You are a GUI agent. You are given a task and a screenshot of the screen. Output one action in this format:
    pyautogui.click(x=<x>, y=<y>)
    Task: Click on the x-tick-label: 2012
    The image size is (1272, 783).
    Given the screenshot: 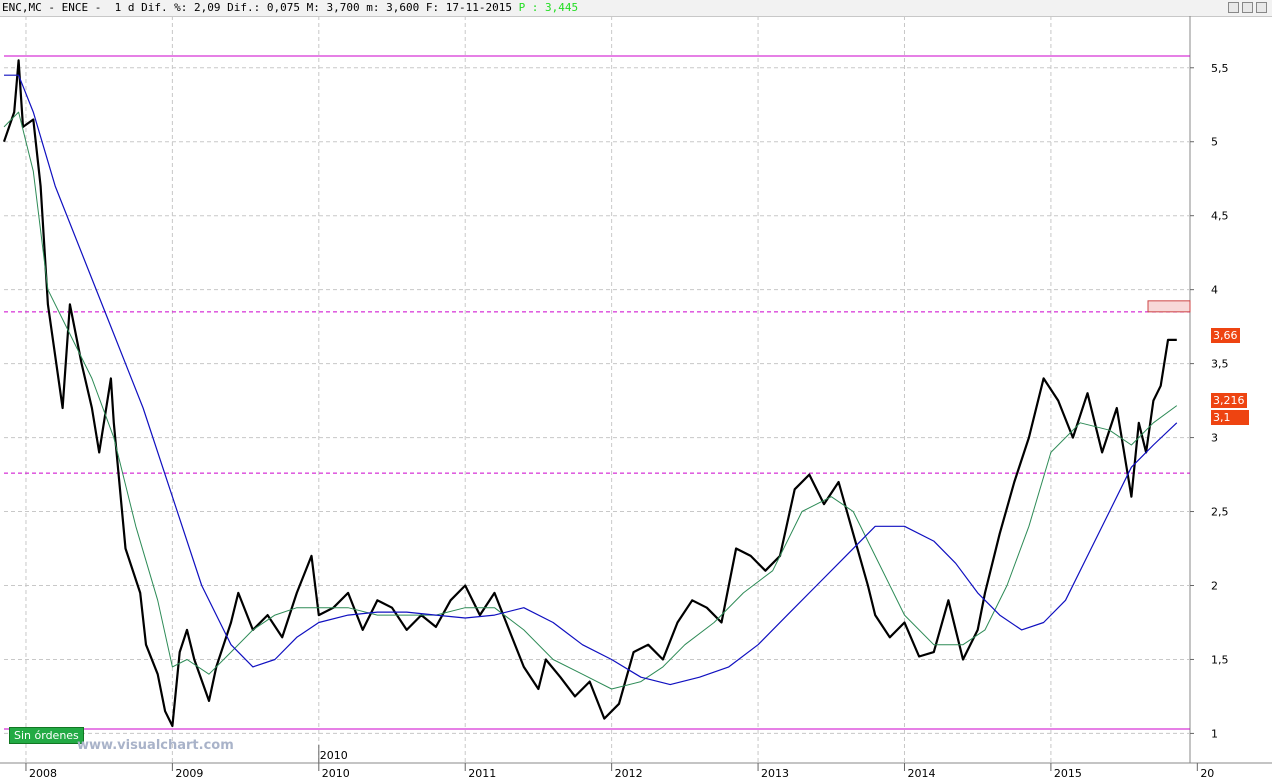 What is the action you would take?
    pyautogui.click(x=629, y=773)
    